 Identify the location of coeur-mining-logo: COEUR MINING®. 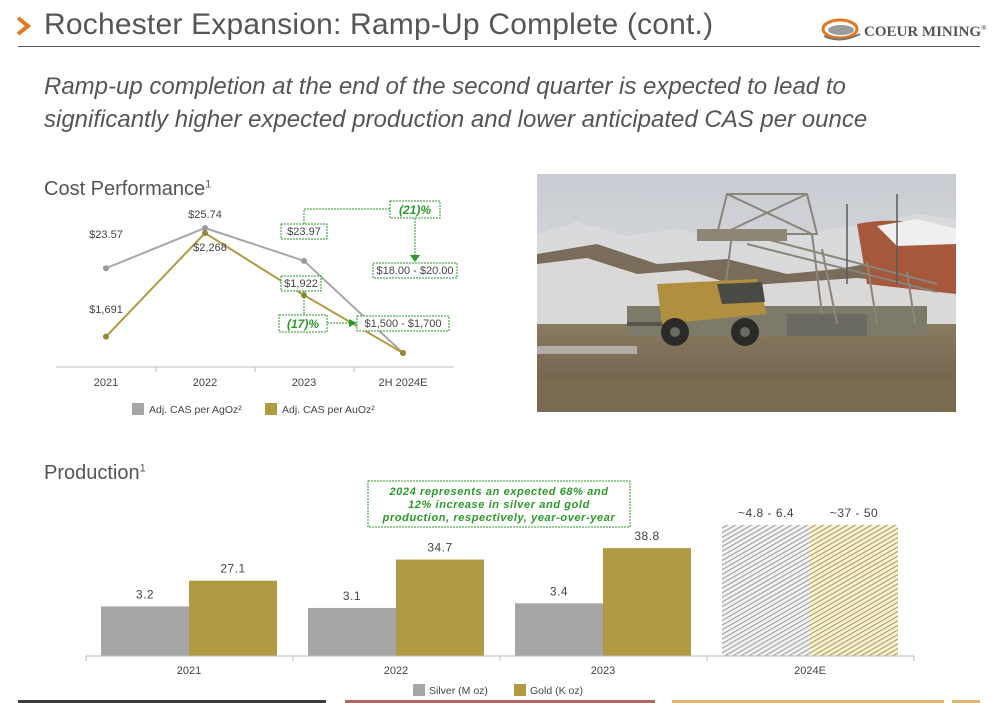
(906, 29).